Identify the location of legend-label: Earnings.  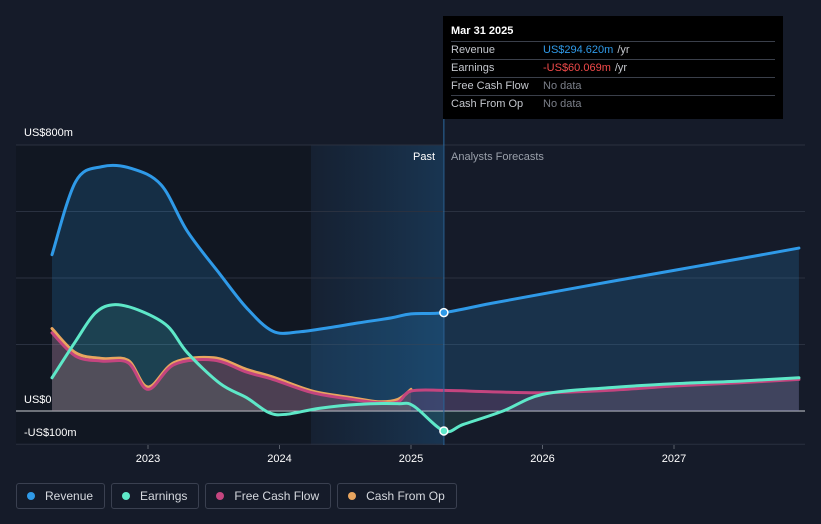
(164, 496).